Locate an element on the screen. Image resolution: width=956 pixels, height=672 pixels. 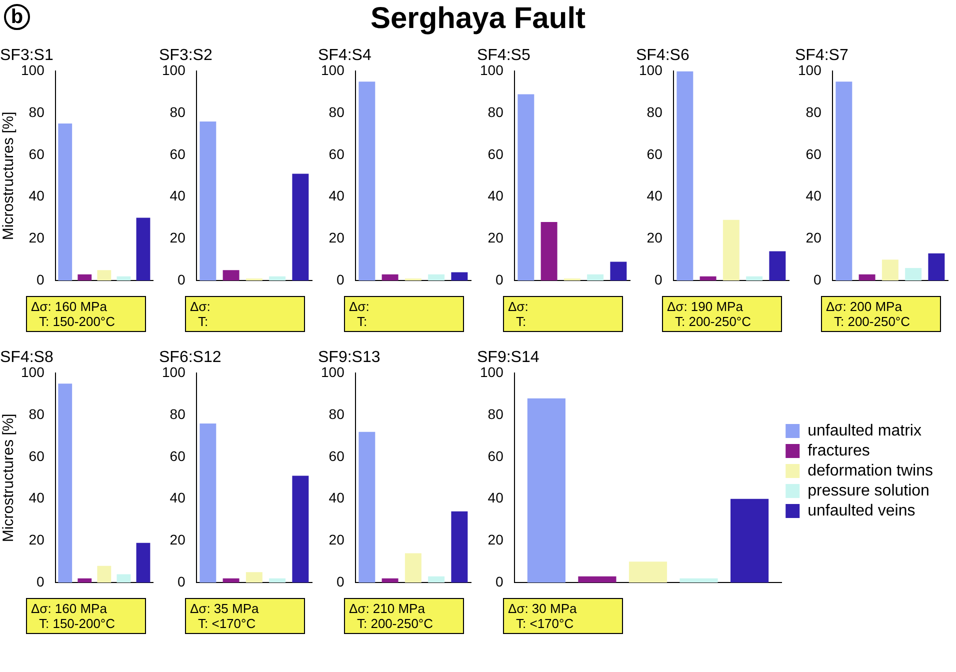
legend-label: pressure solution is located at coordinates (869, 491).